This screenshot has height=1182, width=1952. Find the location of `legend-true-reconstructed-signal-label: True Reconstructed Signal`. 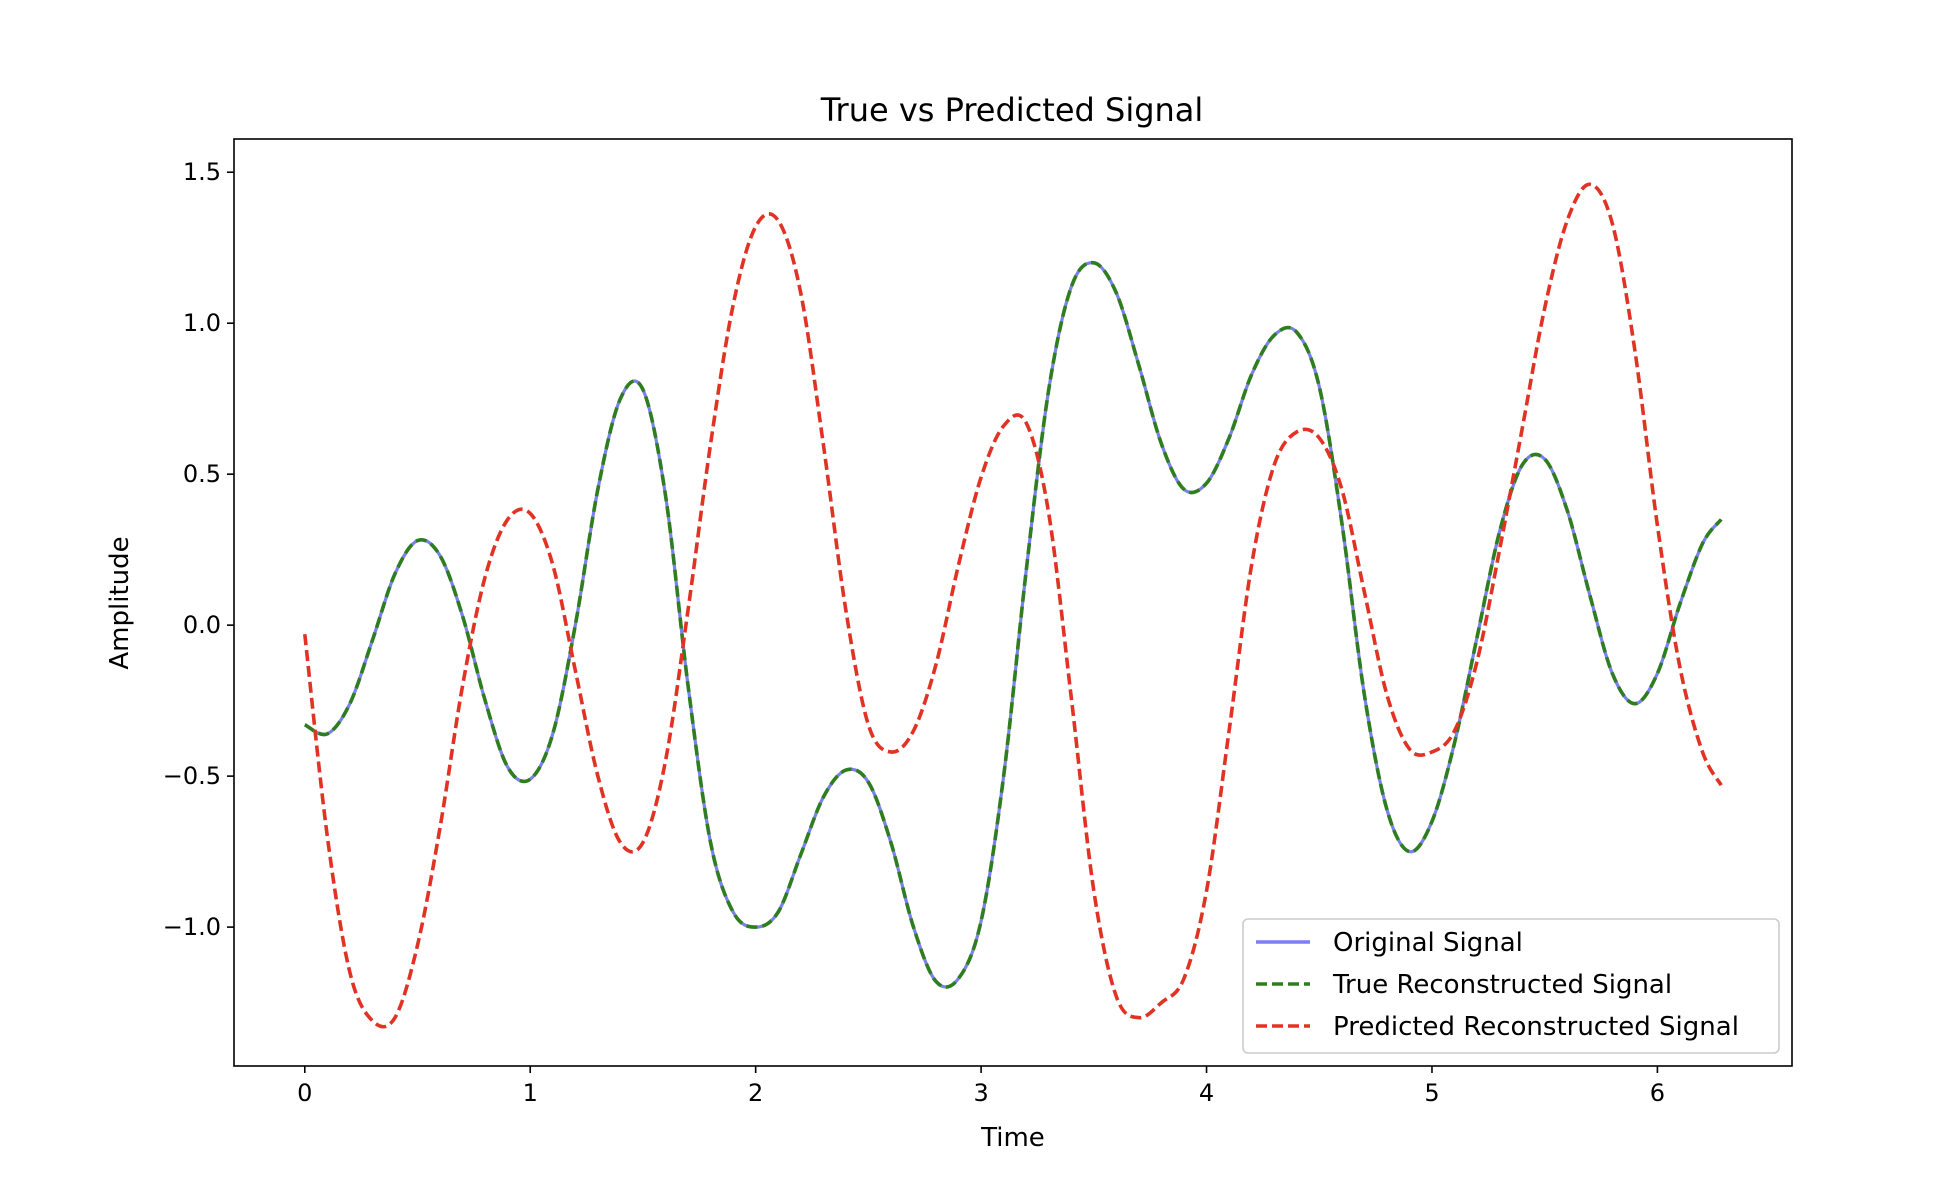

legend-true-reconstructed-signal-label: True Reconstructed Signal is located at coordinates (1502, 985).